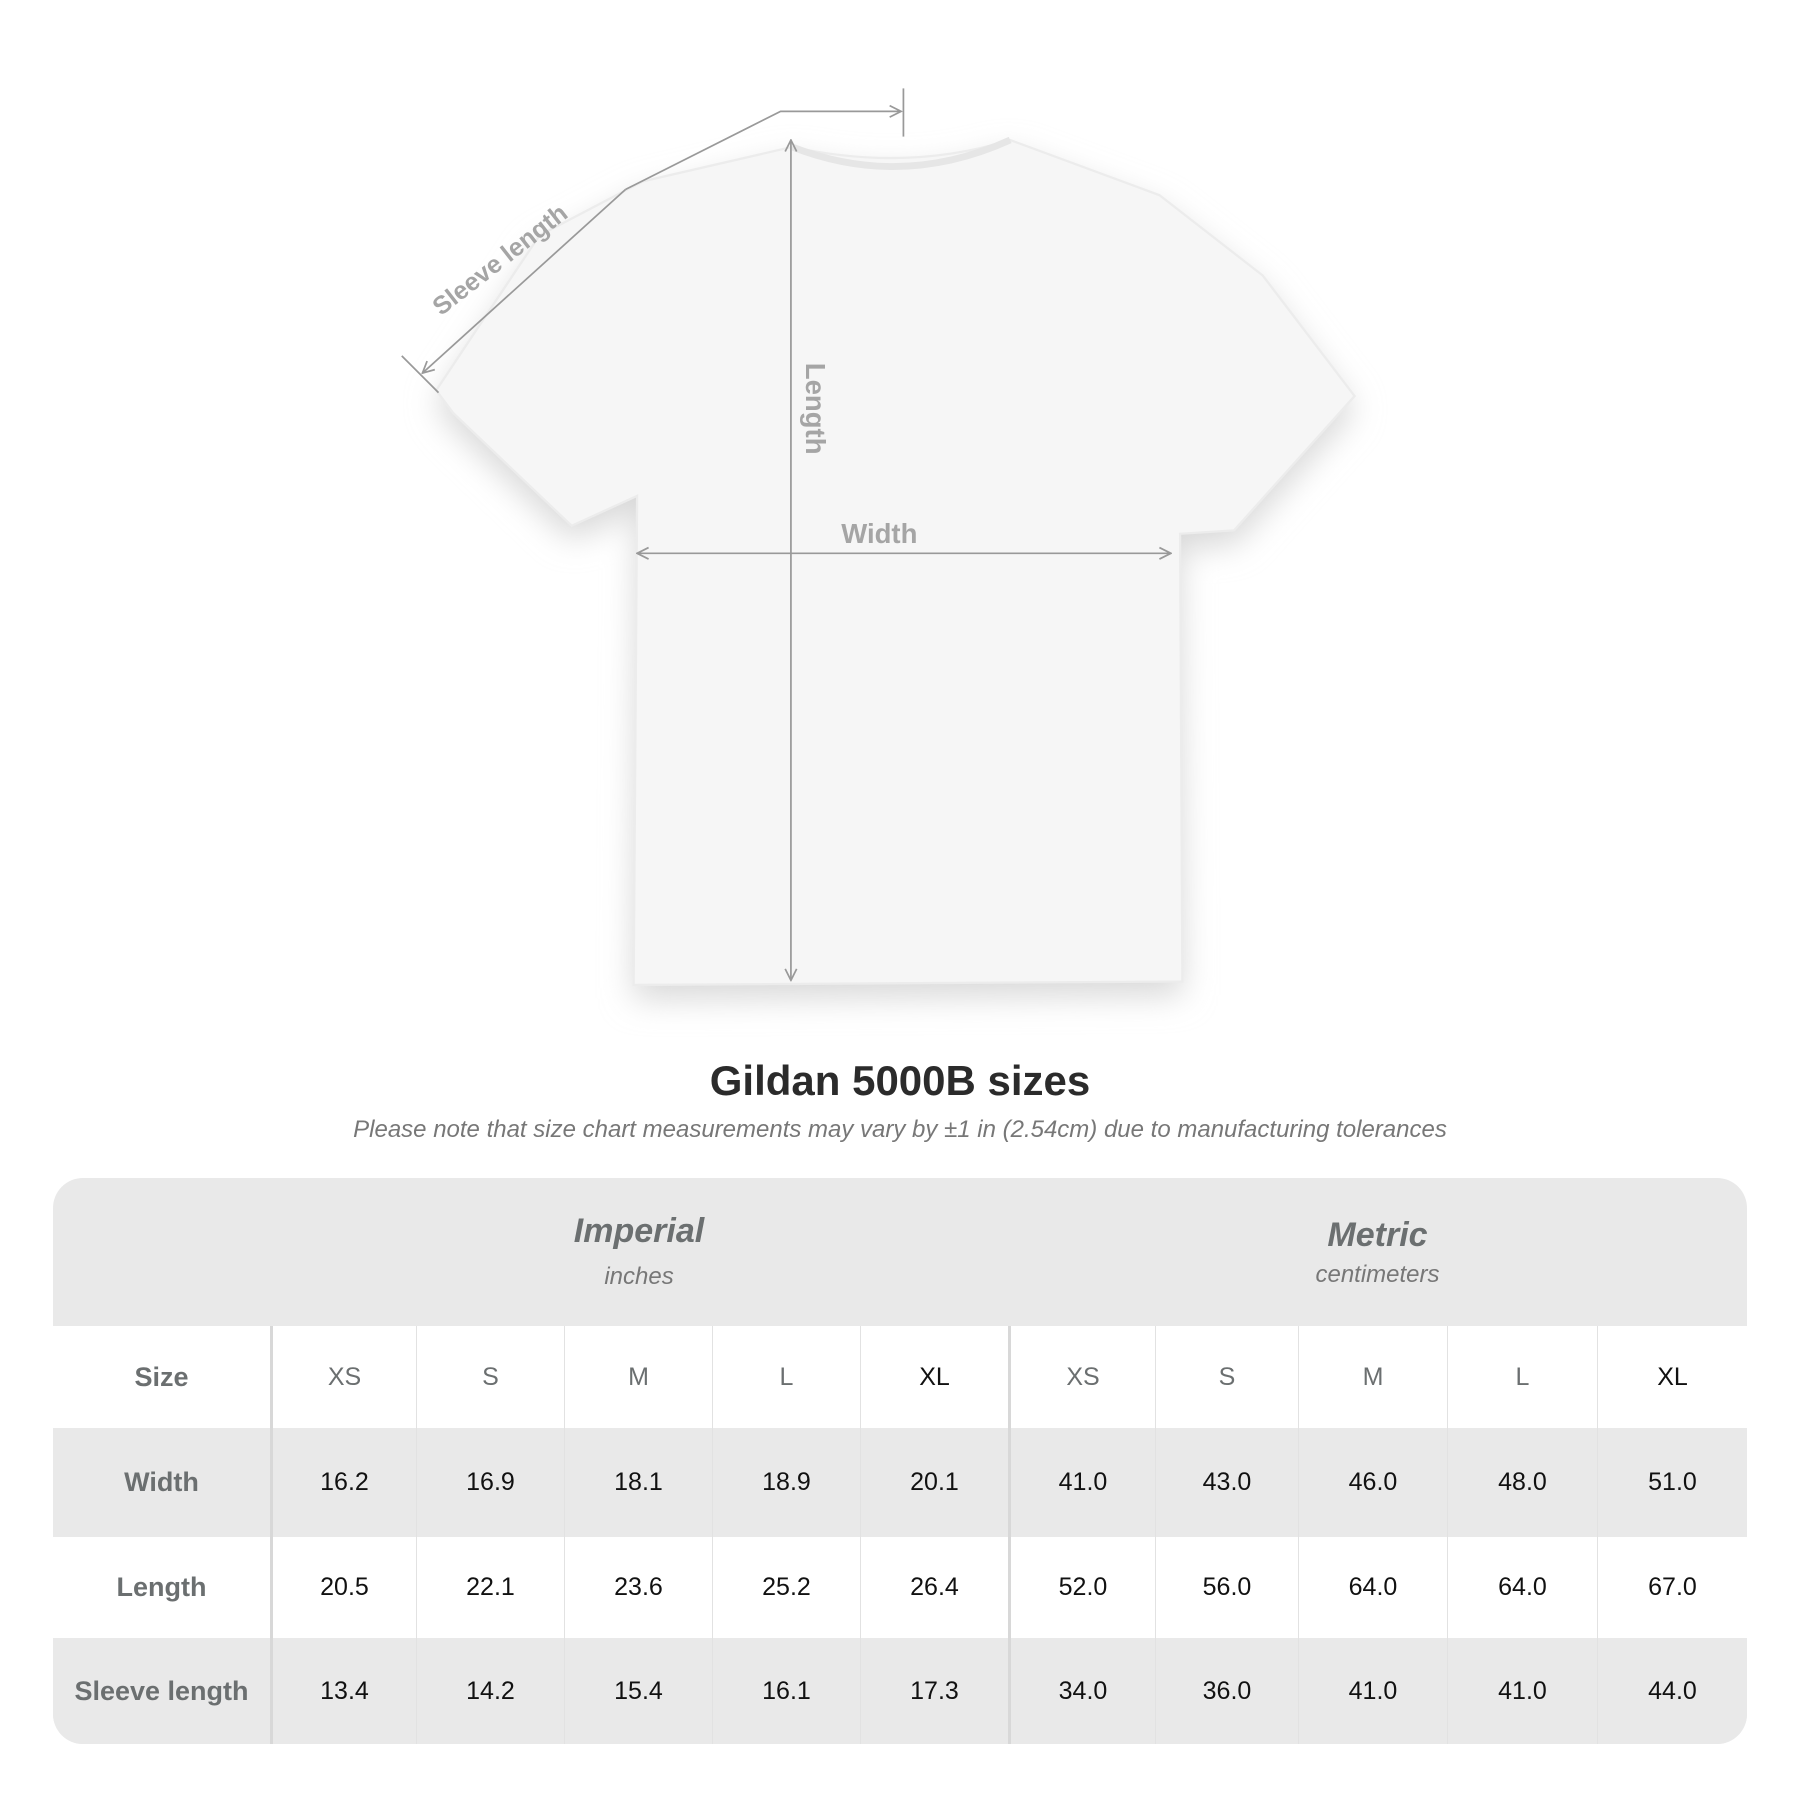  I want to click on value-cell: 44.0, so click(1672, 1691).